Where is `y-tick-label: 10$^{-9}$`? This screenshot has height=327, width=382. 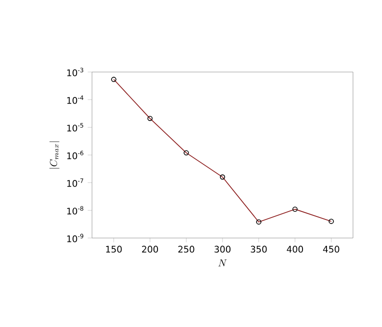
y-tick-label: 10$^{-9}$ is located at coordinates (75, 238).